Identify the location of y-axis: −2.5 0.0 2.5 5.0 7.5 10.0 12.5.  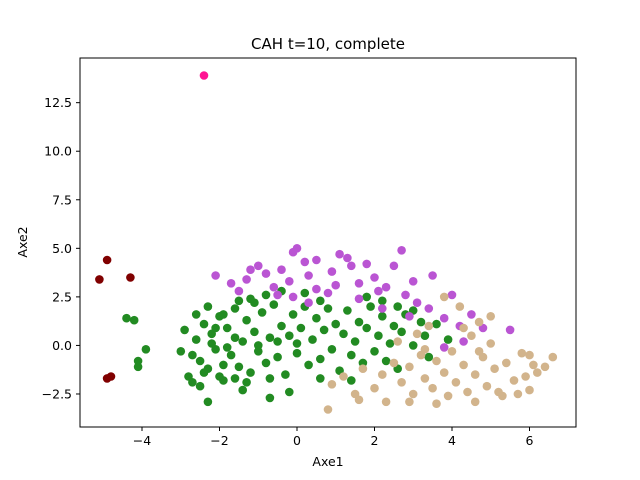
(61, 248).